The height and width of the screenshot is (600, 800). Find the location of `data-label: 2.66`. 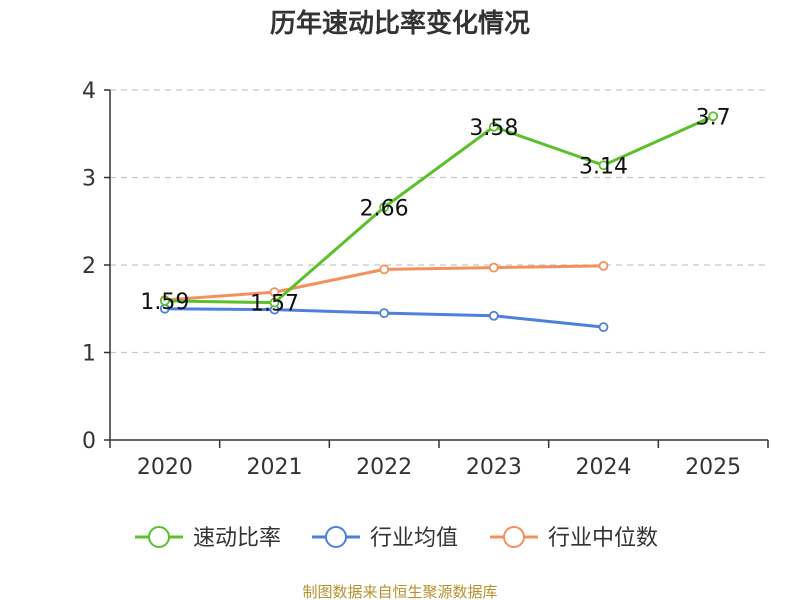

data-label: 2.66 is located at coordinates (384, 208).